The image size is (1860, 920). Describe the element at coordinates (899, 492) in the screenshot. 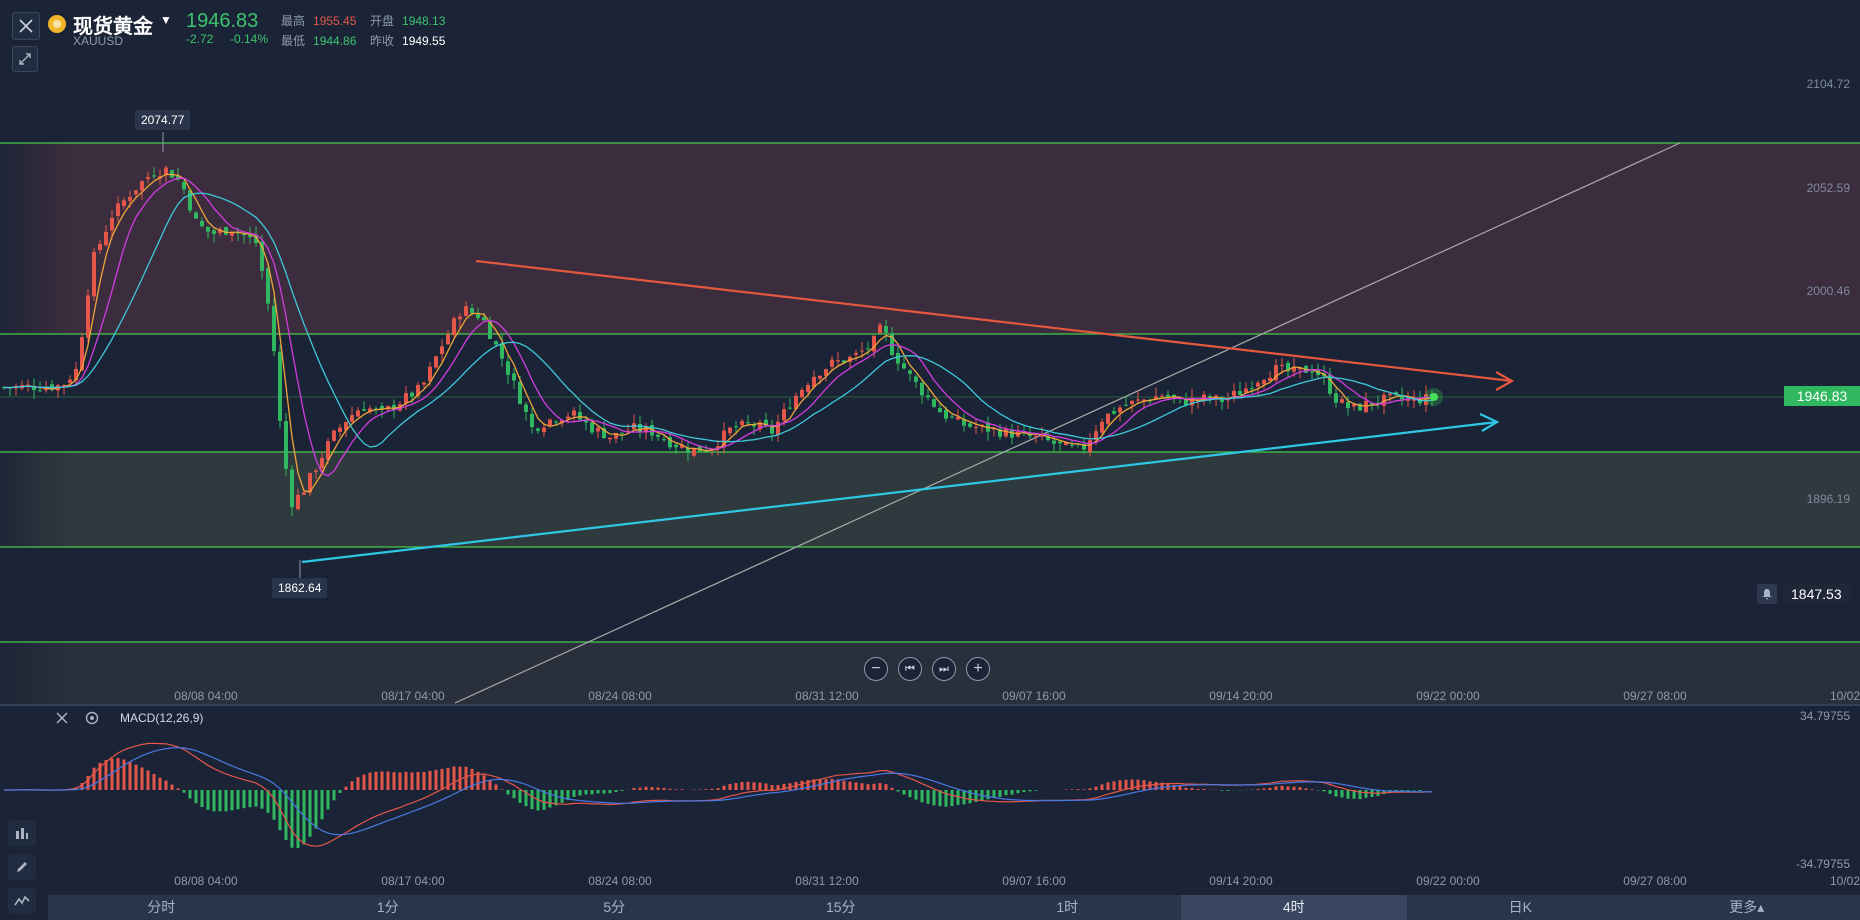

I see `support-trend-line` at that location.